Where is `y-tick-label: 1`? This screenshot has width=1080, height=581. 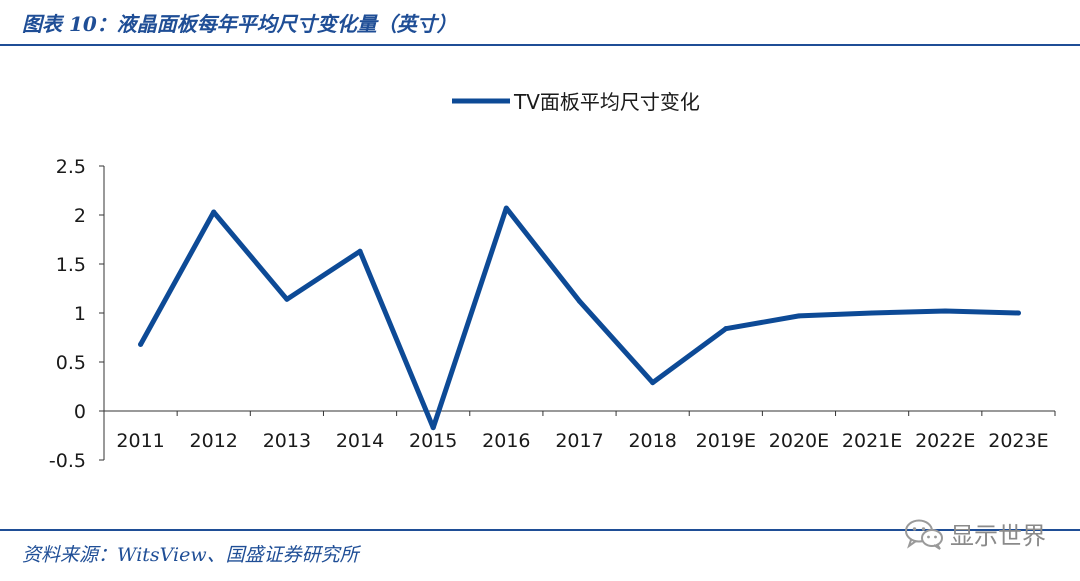
y-tick-label: 1 is located at coordinates (80, 314).